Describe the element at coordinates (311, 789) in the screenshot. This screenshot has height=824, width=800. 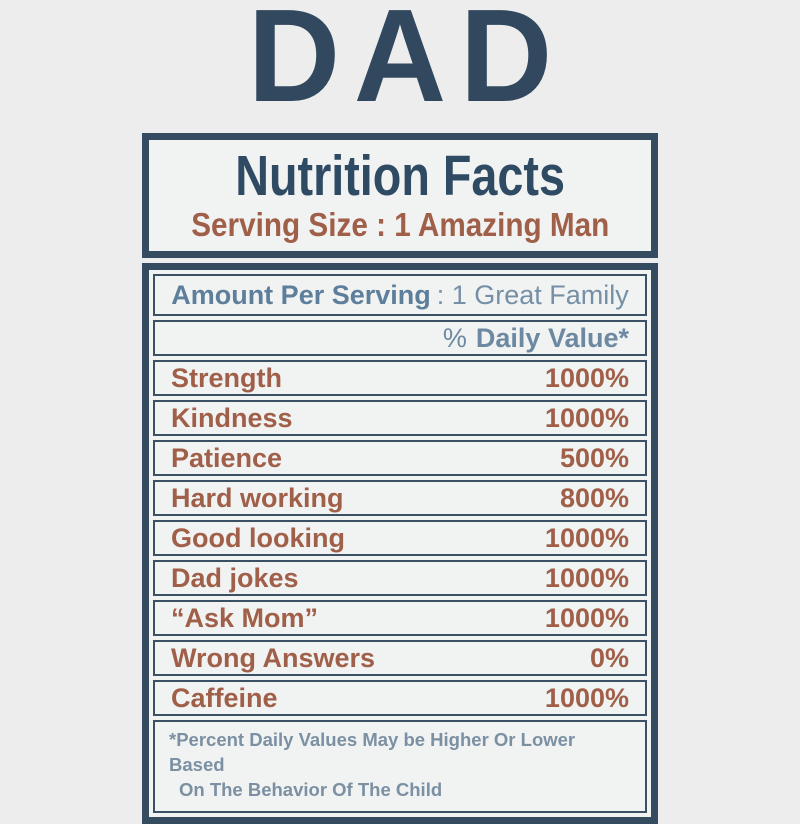
I see `footnote-line-2: On The Behavior Of The Child` at that location.